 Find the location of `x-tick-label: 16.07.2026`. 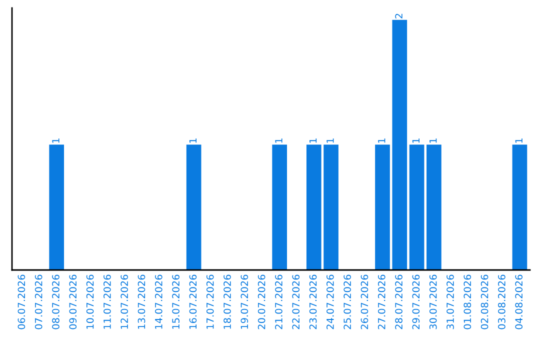

x-tick-label: 16.07.2026 is located at coordinates (193, 301).